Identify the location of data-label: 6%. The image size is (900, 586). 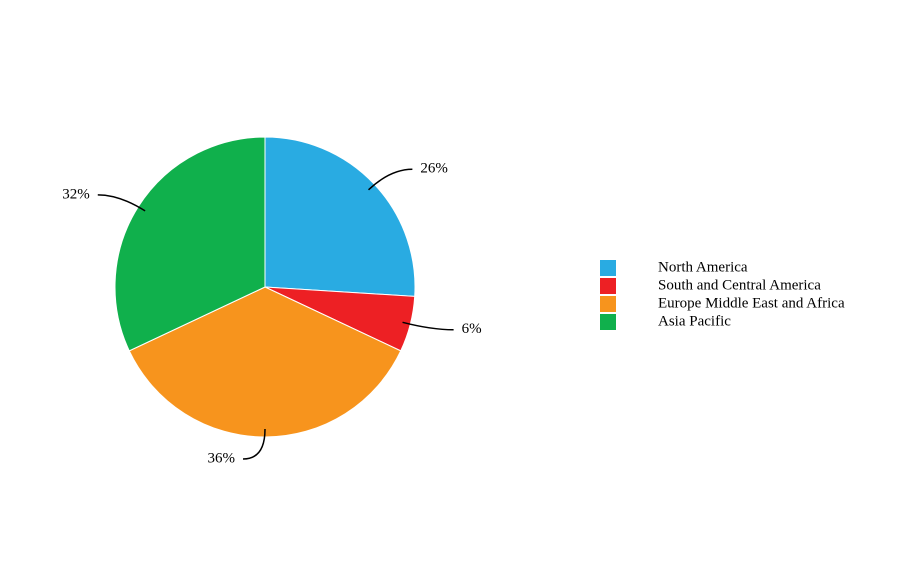
(472, 329).